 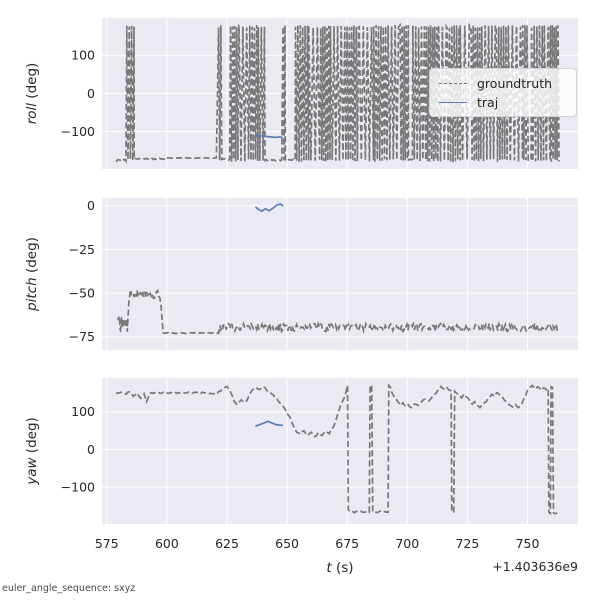 I want to click on y-tick-label: −75, so click(x=82, y=336).